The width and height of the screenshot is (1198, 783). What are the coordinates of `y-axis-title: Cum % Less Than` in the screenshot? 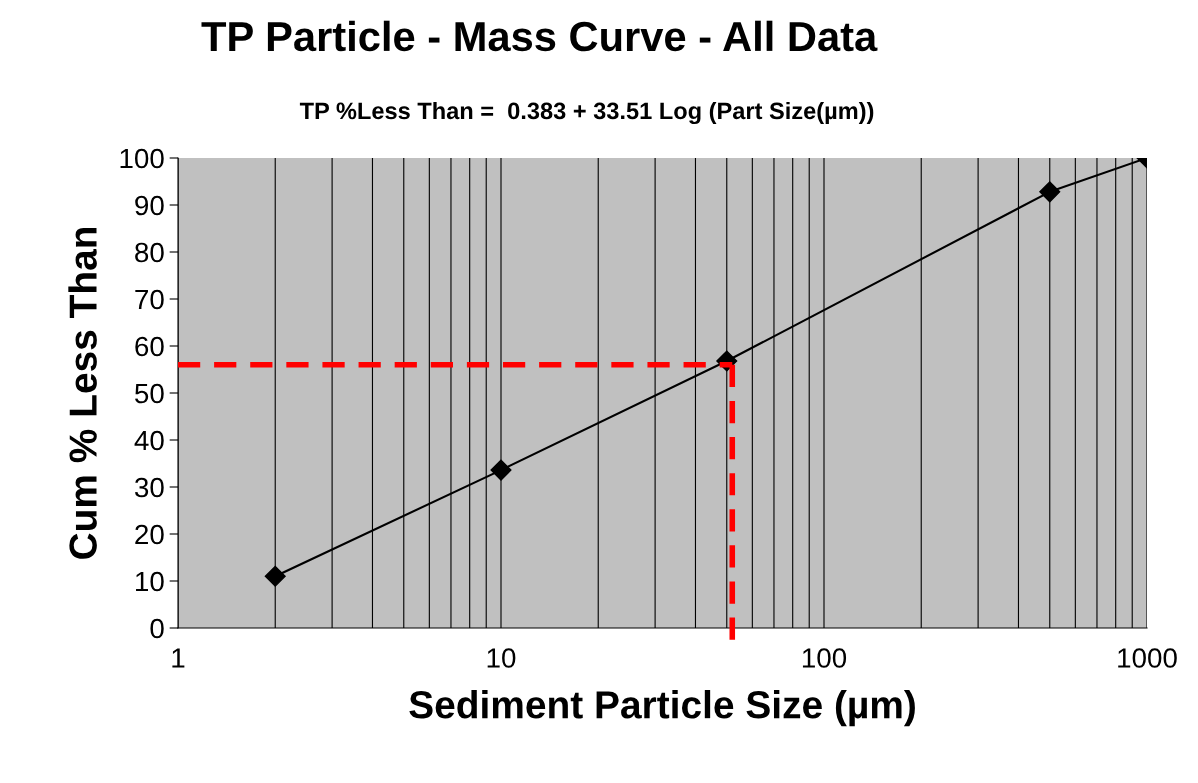 It's located at (82, 393).